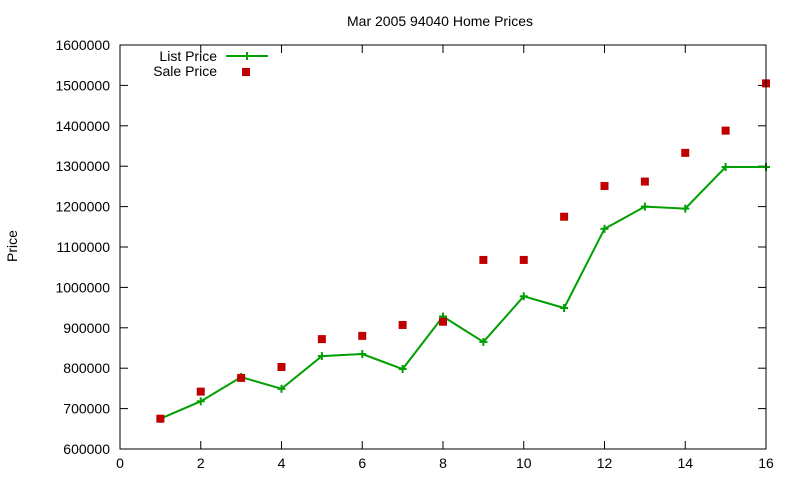 The width and height of the screenshot is (800, 480). Describe the element at coordinates (282, 463) in the screenshot. I see `x-tick-label: 4` at that location.